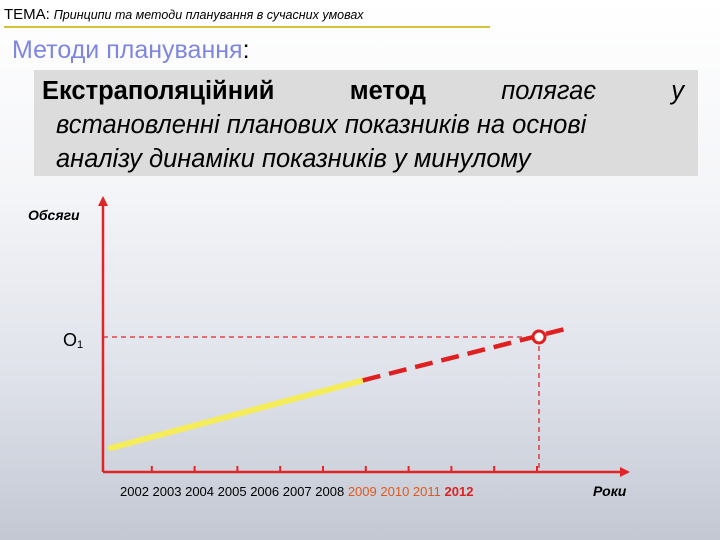 This screenshot has width=720, height=540. Describe the element at coordinates (80, 345) in the screenshot. I see `target-value-subscript: 1` at that location.